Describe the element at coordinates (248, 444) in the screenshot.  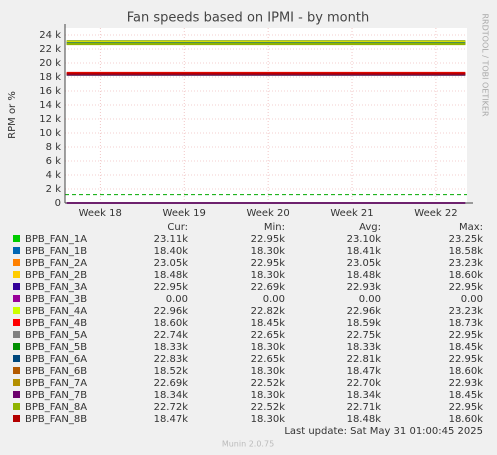
I see `version: Munin 2.0.75` at that location.